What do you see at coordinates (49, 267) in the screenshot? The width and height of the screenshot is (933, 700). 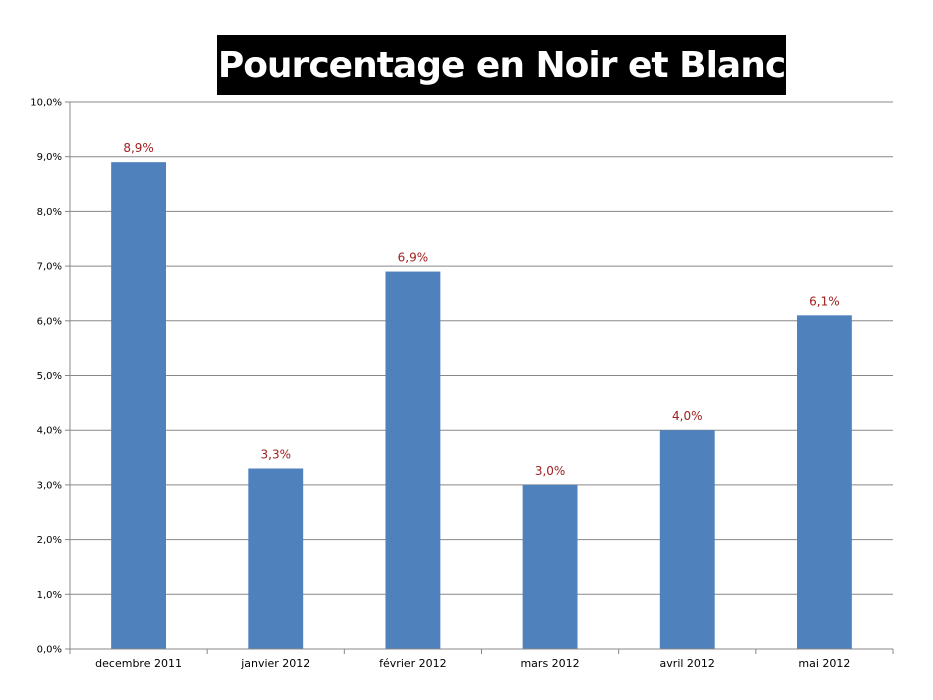 I see `y-tick-label: 7,0%` at bounding box center [49, 267].